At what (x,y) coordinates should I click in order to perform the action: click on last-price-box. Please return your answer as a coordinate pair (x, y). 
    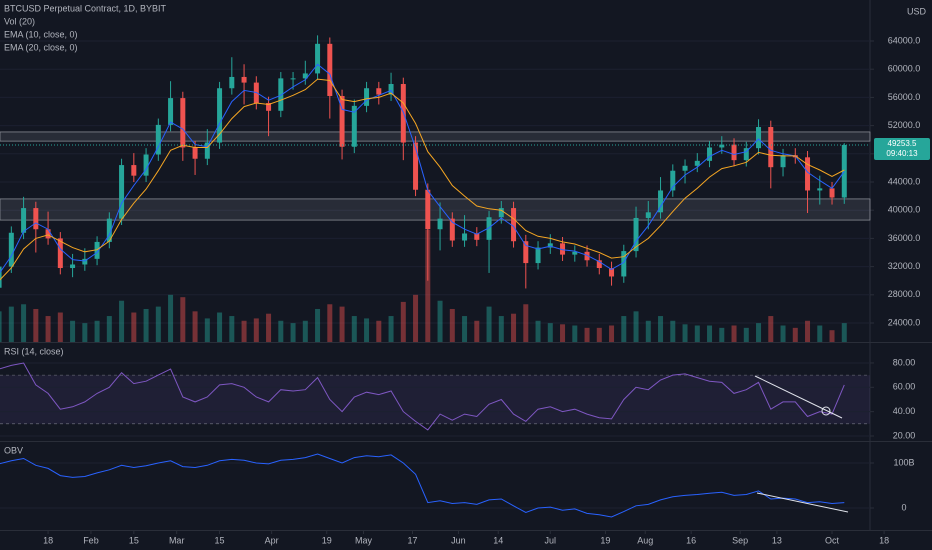
    Looking at the image, I should click on (902, 148).